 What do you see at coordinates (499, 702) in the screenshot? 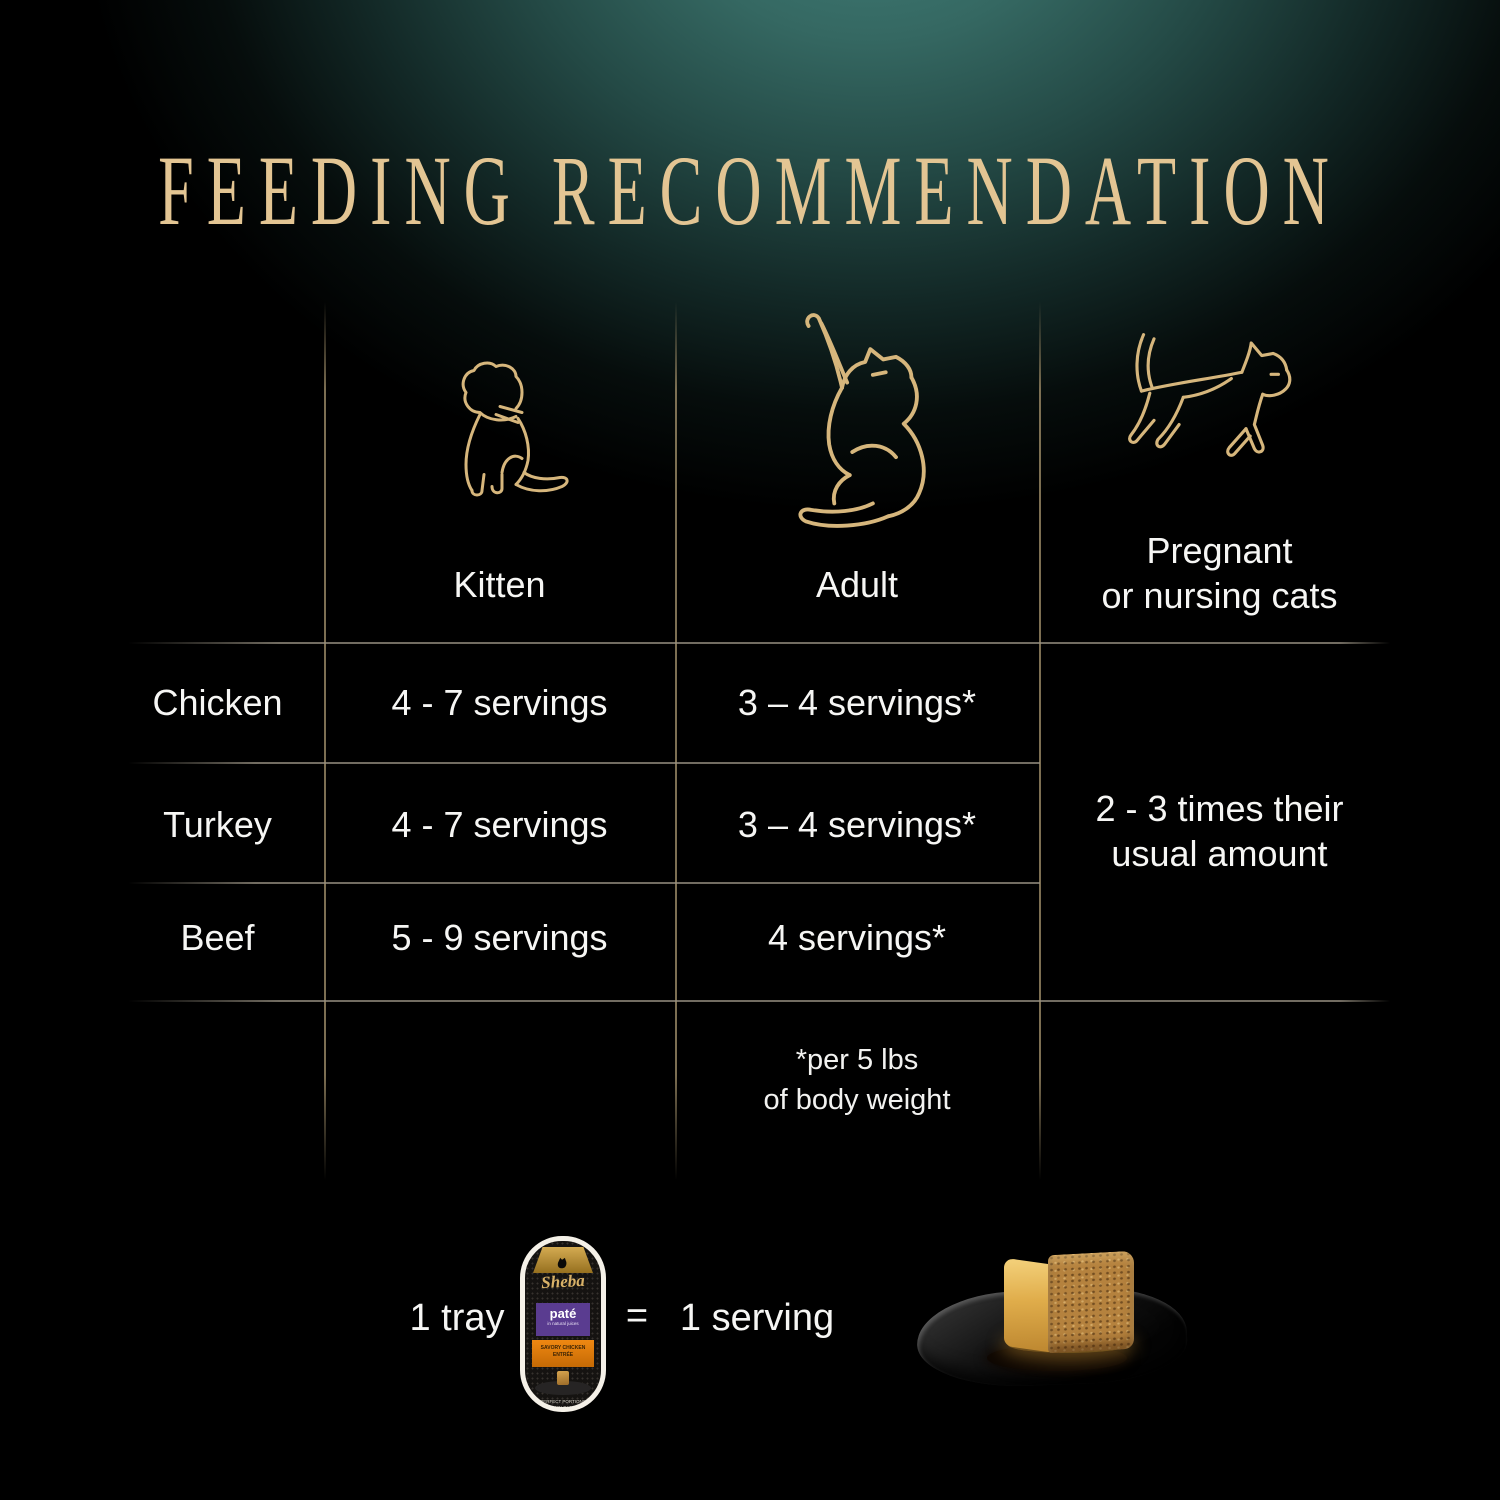
I see `chicken-kitten-value: 4 - 7 servings` at bounding box center [499, 702].